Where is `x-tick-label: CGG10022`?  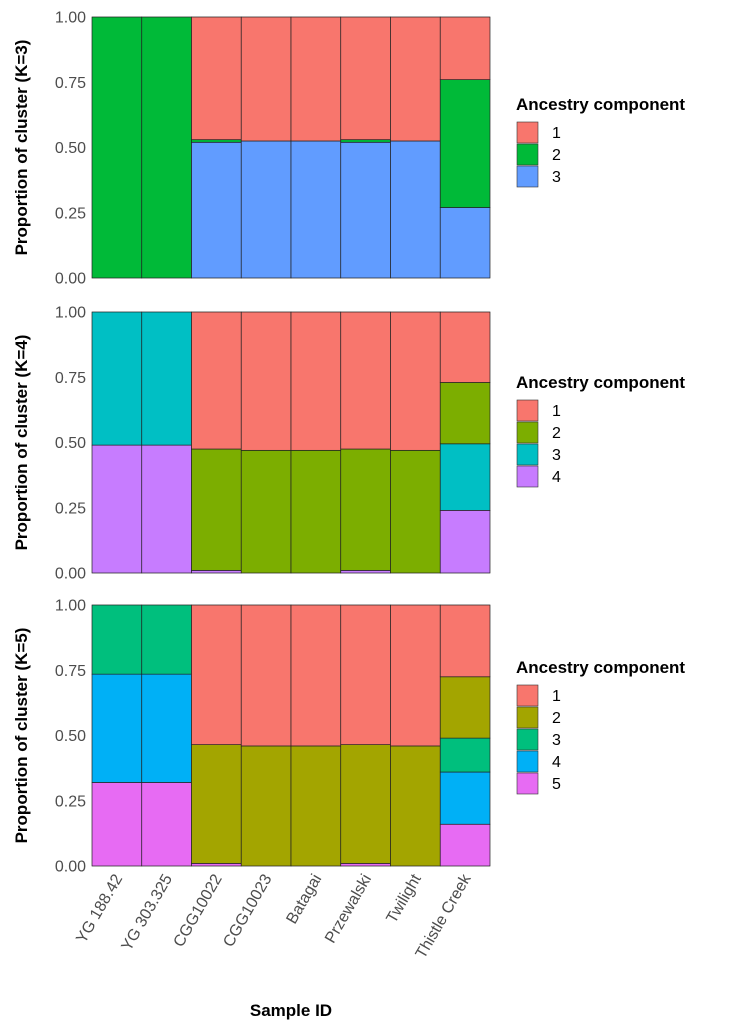 x-tick-label: CGG10022 is located at coordinates (198, 910).